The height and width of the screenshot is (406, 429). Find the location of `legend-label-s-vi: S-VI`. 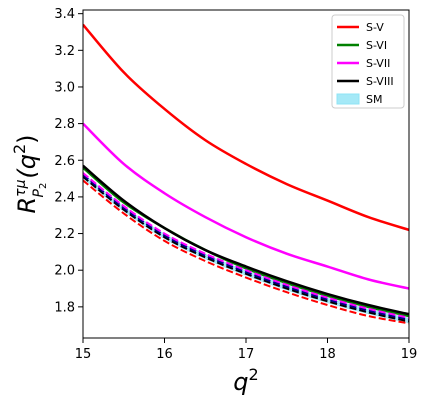

legend-label-s-vi: S-VI is located at coordinates (376, 45).